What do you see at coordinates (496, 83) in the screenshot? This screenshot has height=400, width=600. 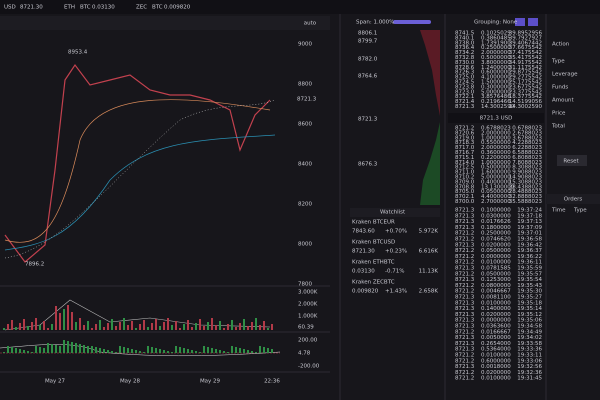 I see `book-amount: 1.5000000` at bounding box center [496, 83].